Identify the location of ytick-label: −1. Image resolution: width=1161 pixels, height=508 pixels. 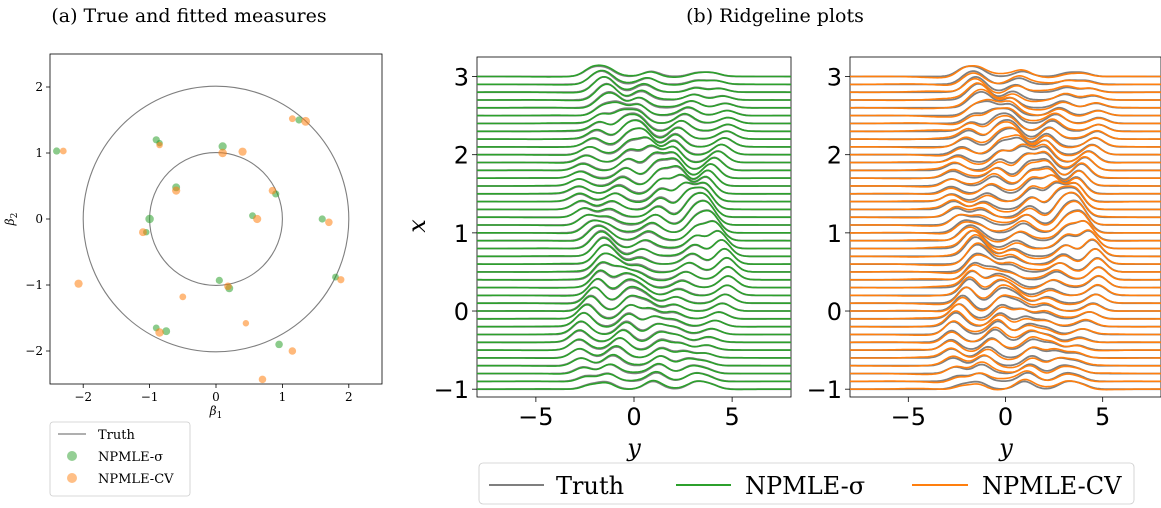
(824, 390).